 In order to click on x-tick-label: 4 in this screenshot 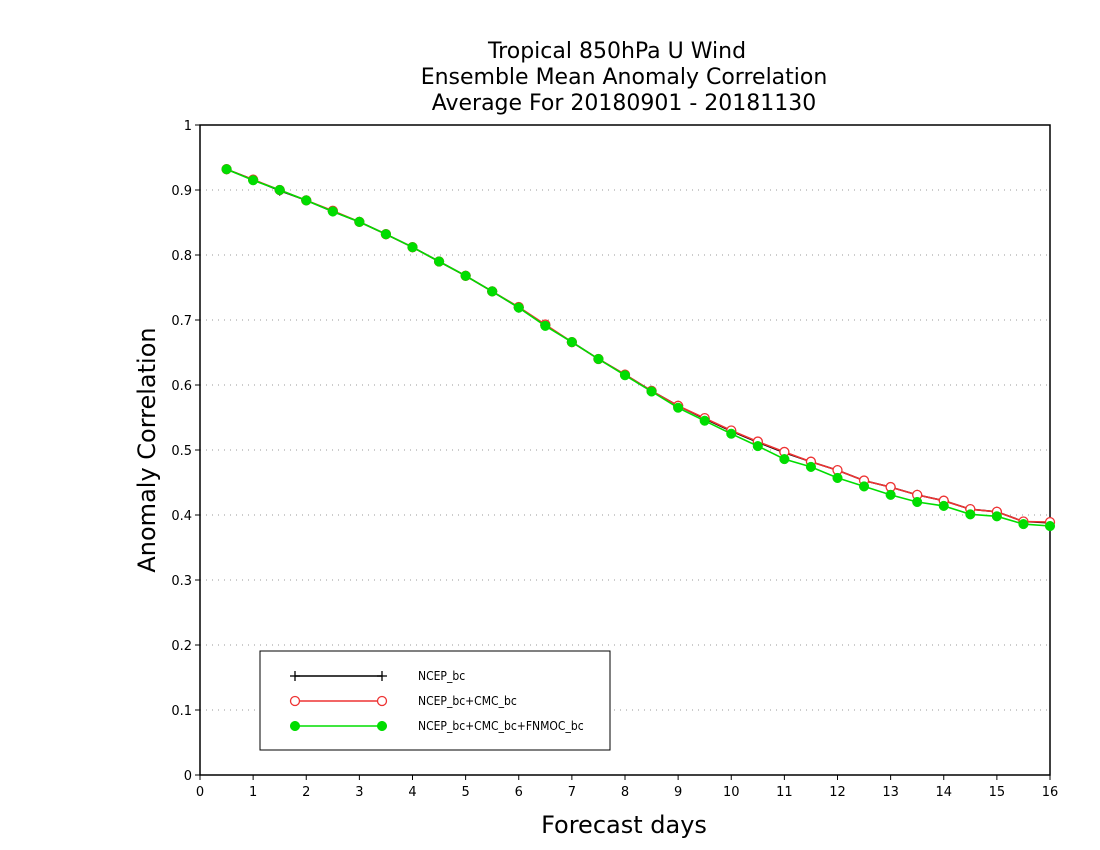, I will do `click(412, 792)`.